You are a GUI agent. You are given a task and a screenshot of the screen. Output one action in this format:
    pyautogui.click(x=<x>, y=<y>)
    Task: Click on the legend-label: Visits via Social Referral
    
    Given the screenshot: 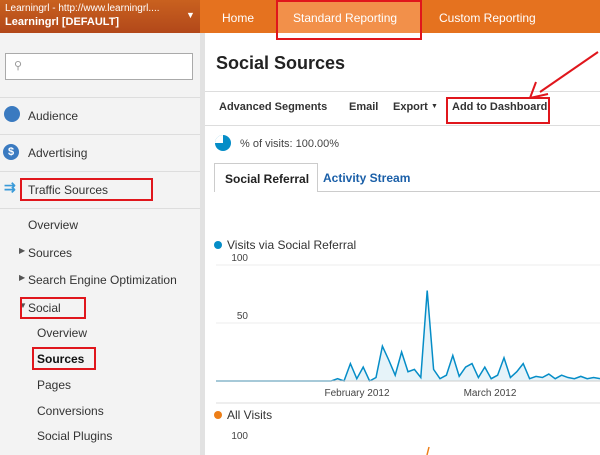 What is the action you would take?
    pyautogui.click(x=291, y=245)
    